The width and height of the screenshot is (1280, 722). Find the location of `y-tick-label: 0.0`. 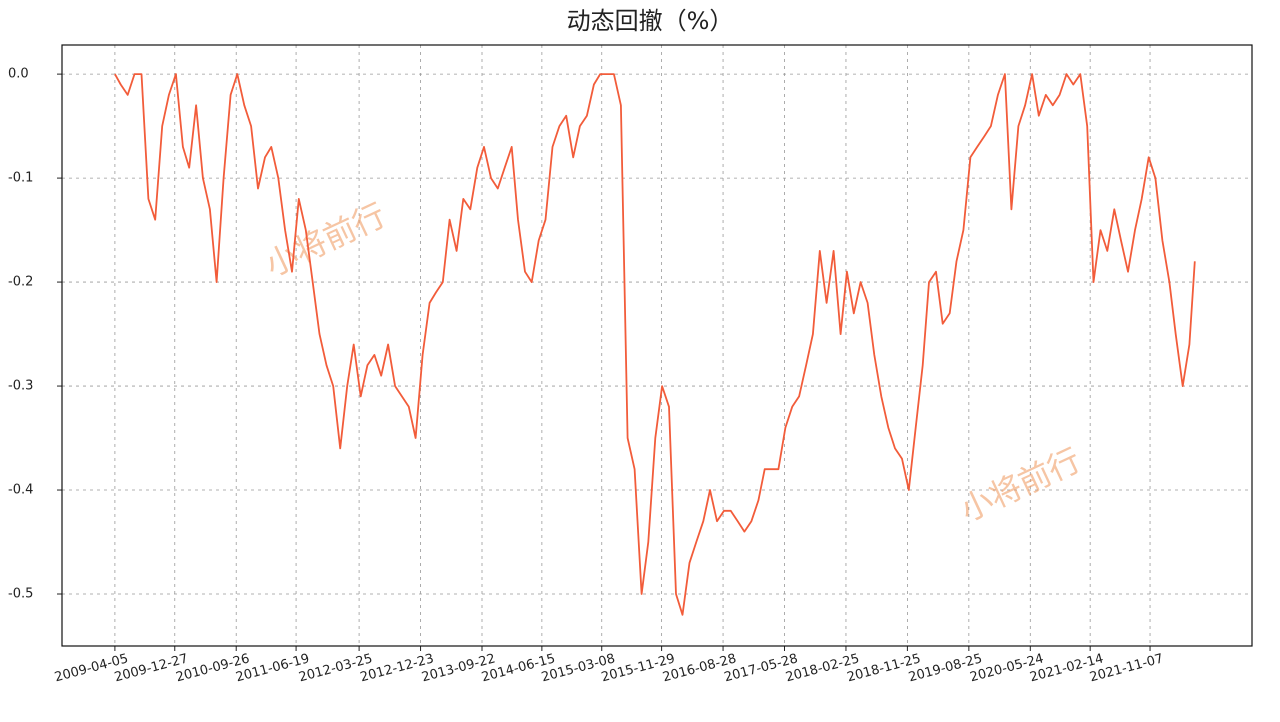

y-tick-label: 0.0 is located at coordinates (18, 74).